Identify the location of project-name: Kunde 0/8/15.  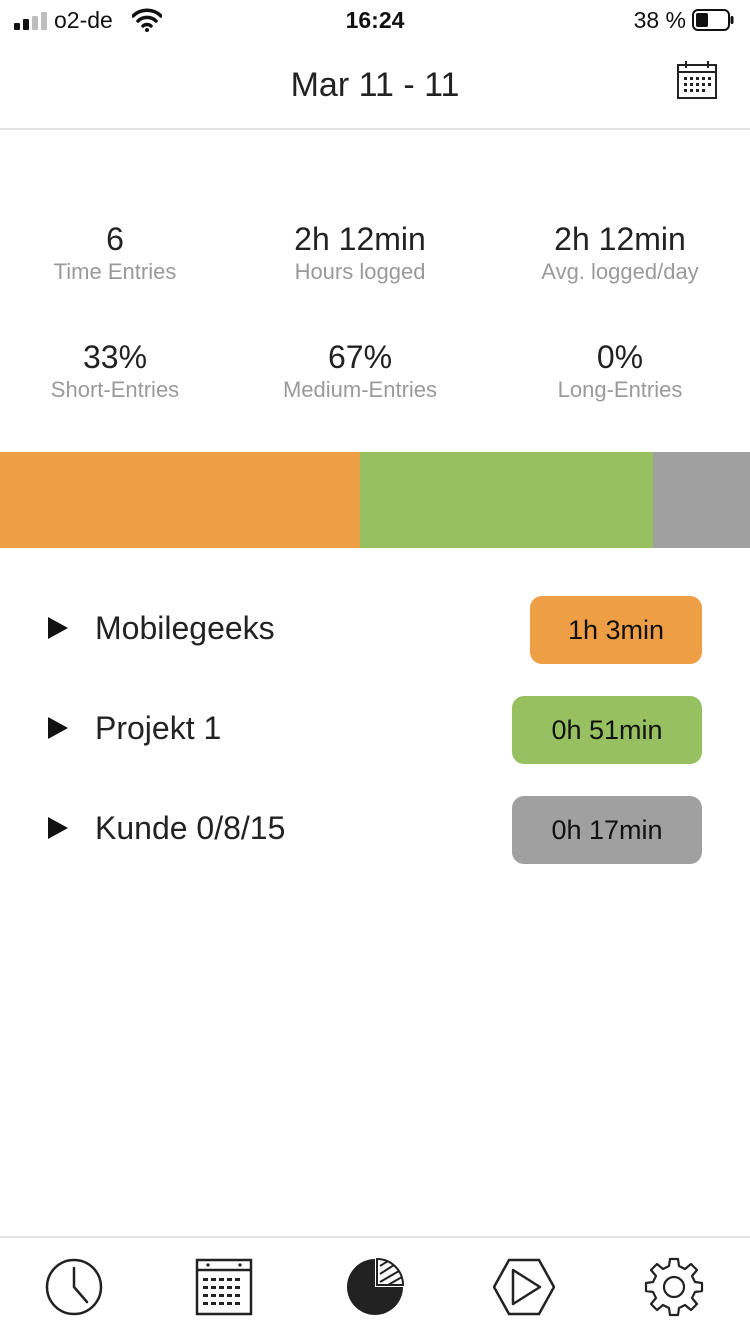
(190, 828).